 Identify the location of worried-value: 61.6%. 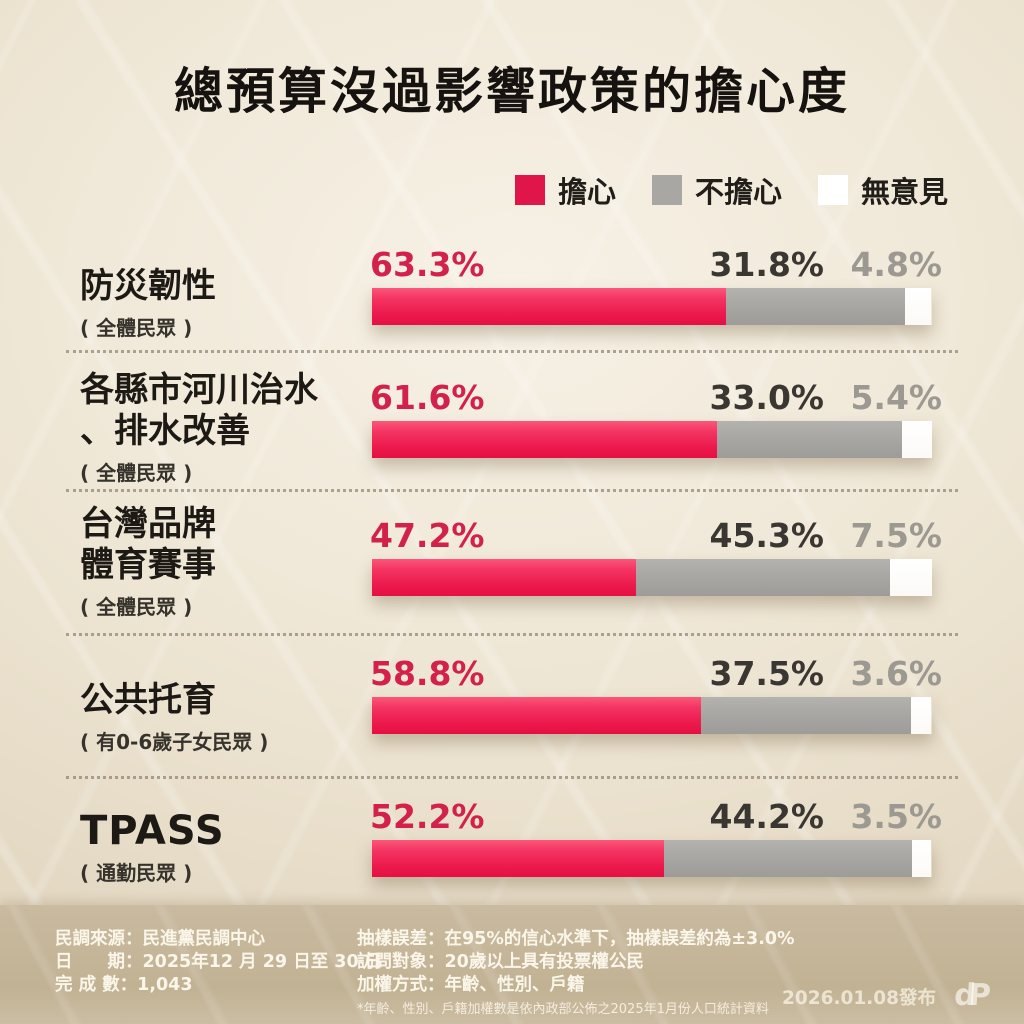
(427, 397).